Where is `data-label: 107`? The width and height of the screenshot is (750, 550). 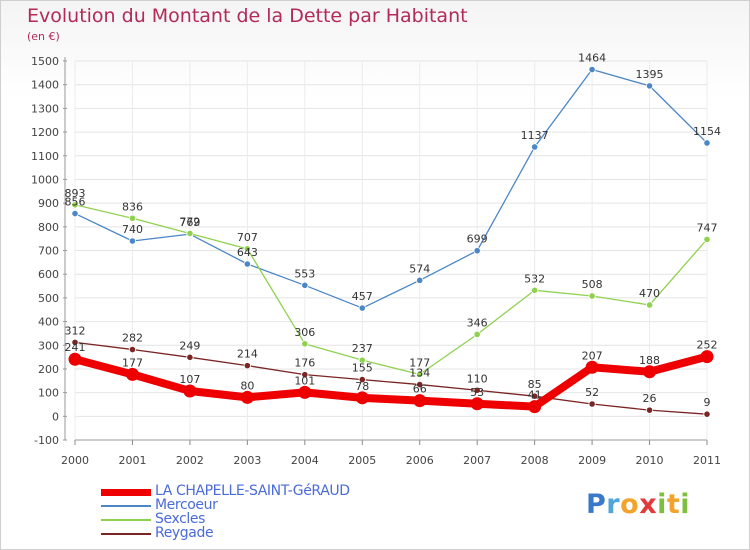 data-label: 107 is located at coordinates (189, 379).